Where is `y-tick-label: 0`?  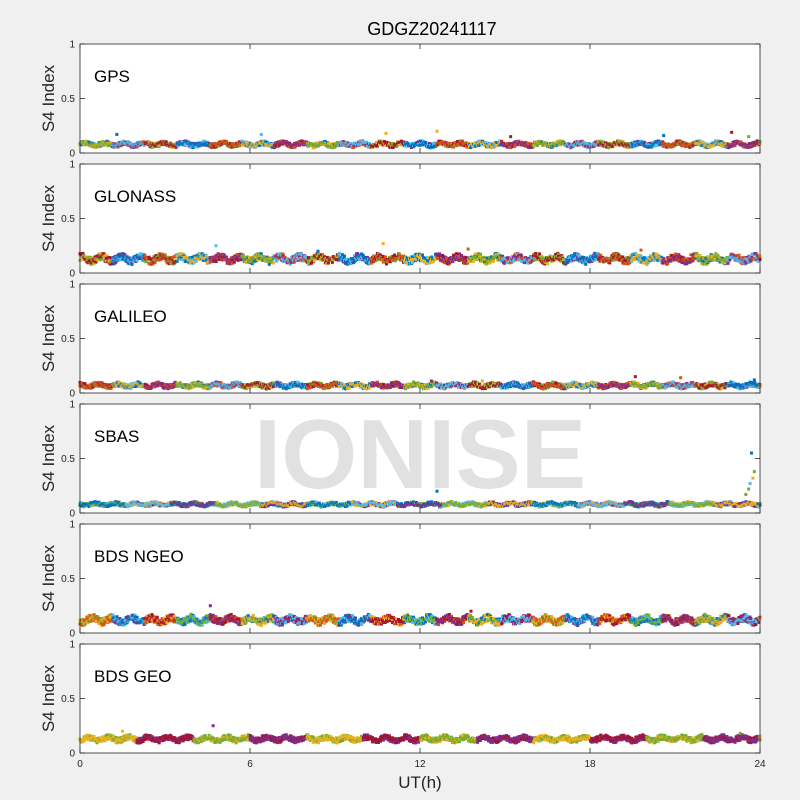 y-tick-label: 0 is located at coordinates (72, 274).